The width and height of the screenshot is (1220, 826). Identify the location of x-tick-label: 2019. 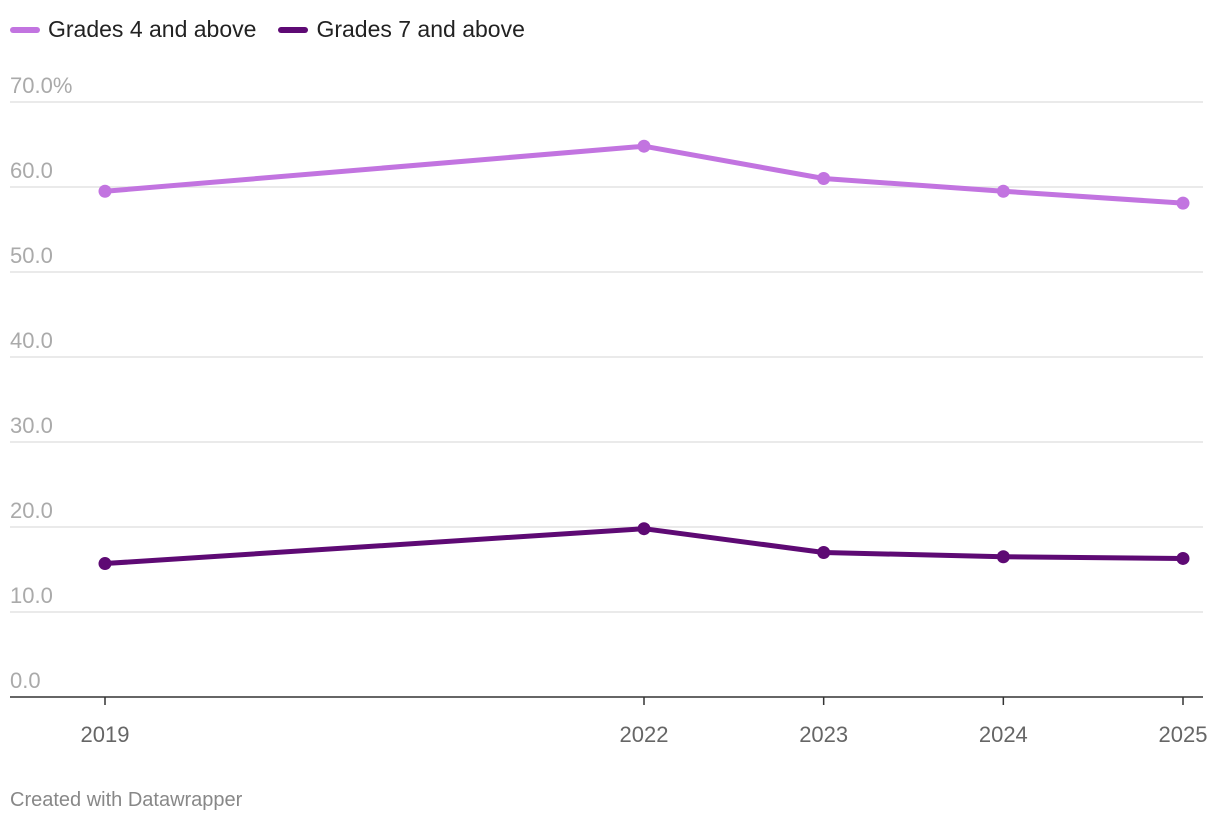
(105, 734).